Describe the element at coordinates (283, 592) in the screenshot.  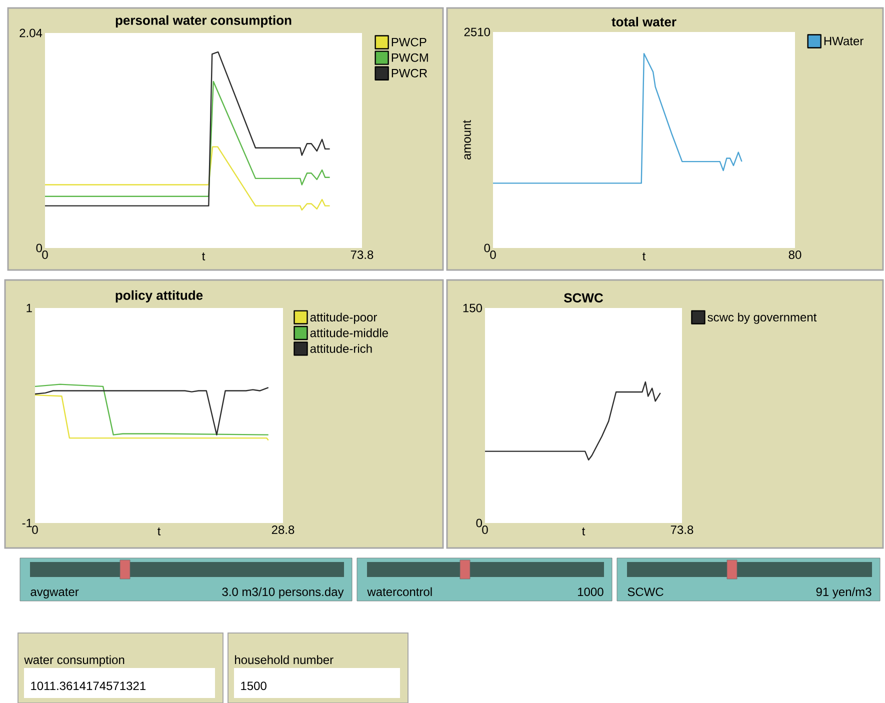
I see `text: 3.0 m3/10 persons.day` at that location.